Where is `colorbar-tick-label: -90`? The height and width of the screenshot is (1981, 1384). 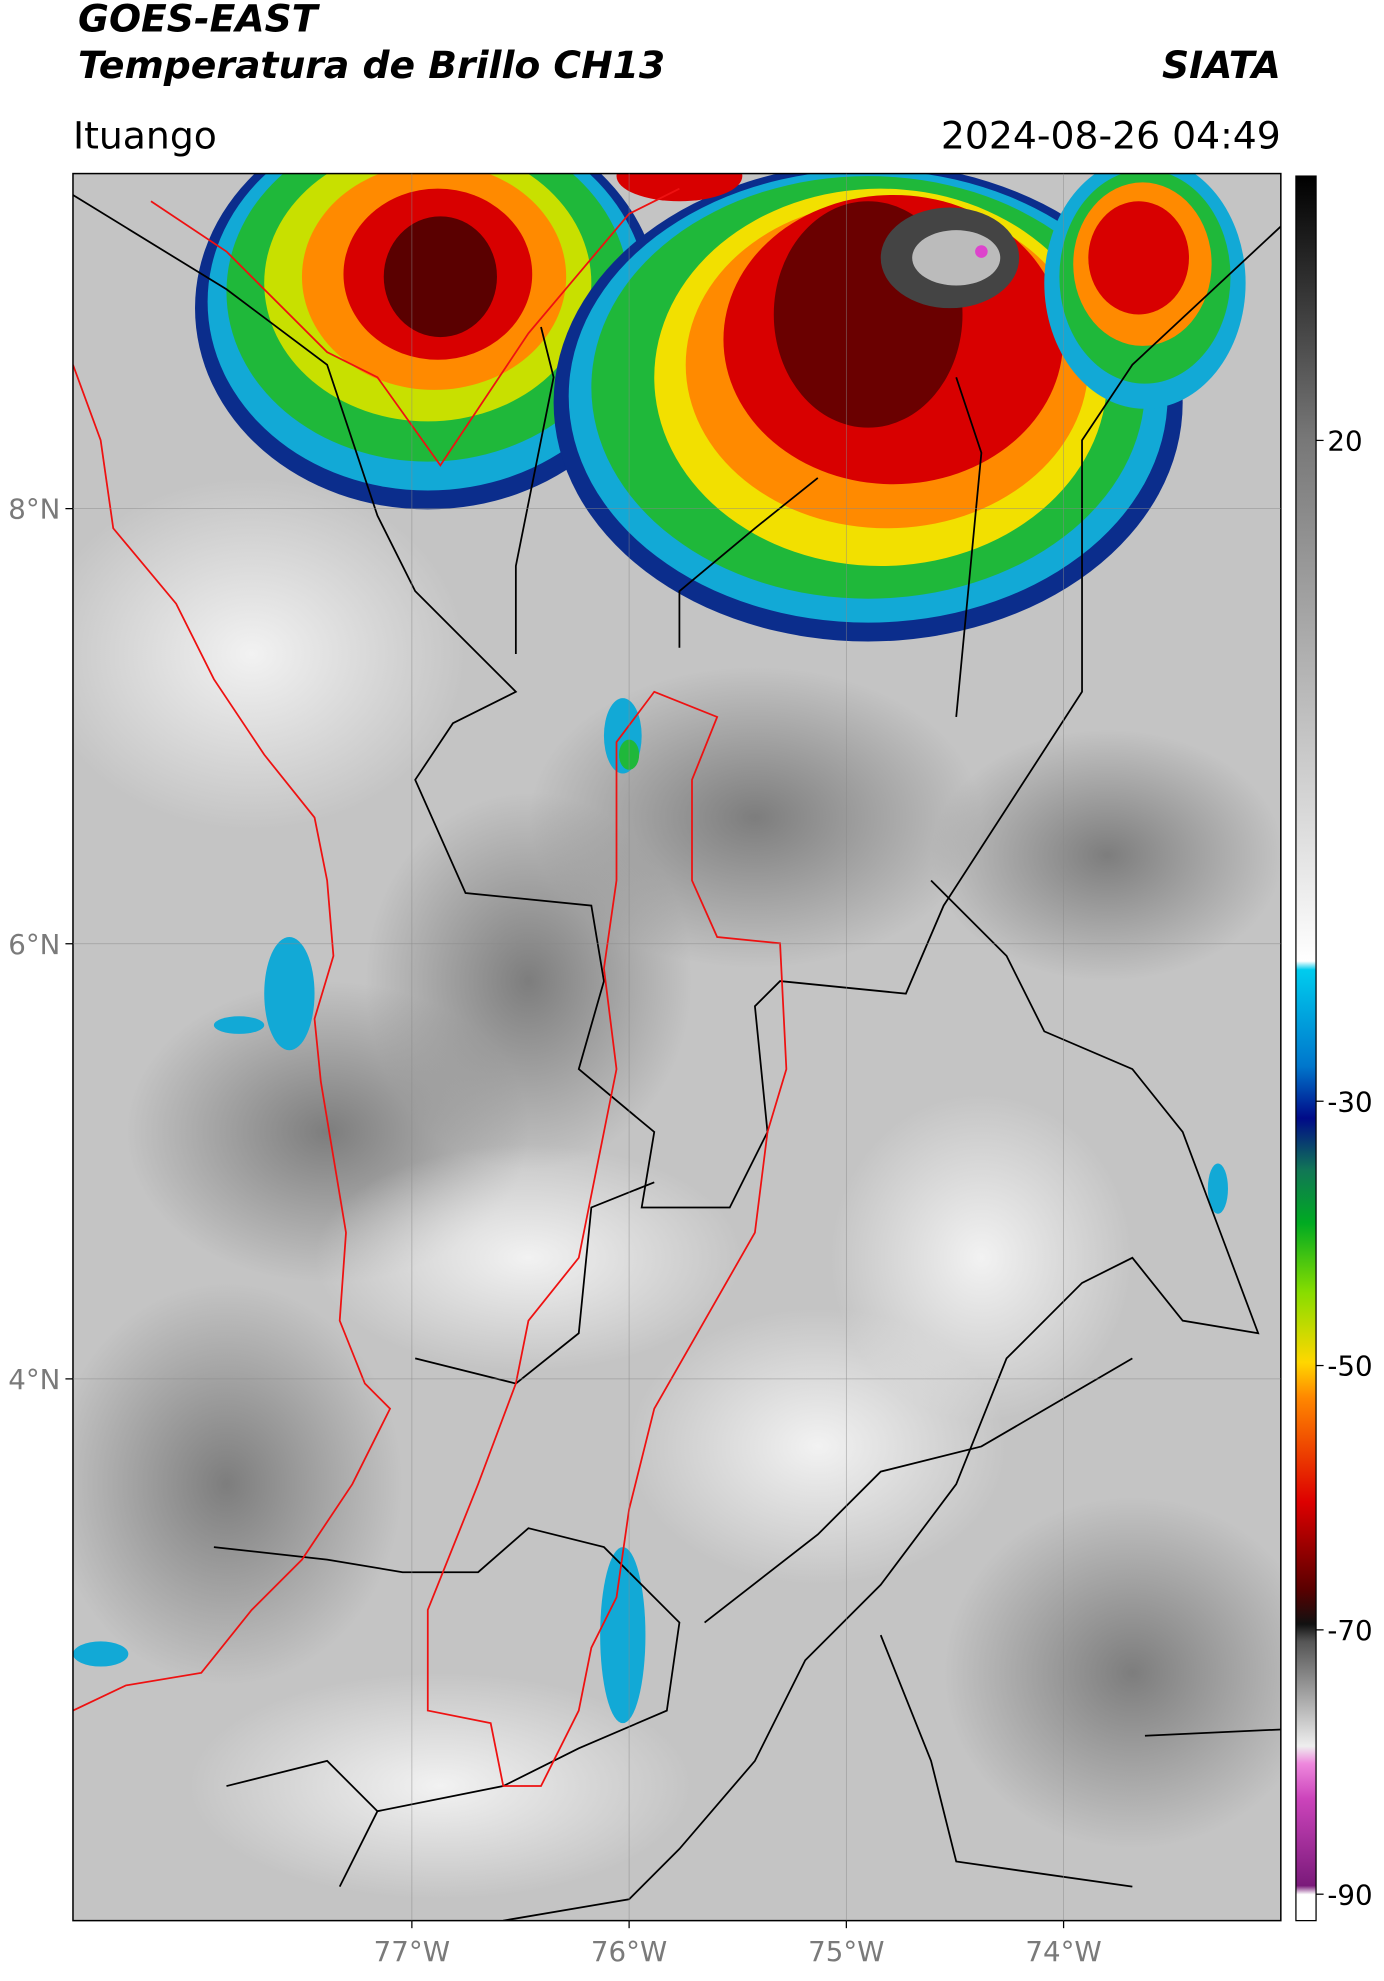 colorbar-tick-label: -90 is located at coordinates (1349, 1894).